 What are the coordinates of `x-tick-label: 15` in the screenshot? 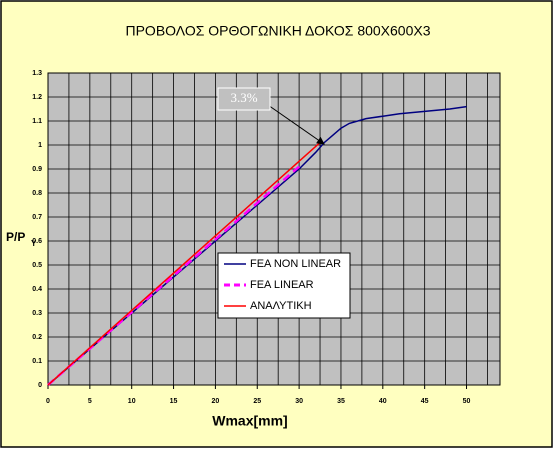 It's located at (174, 401).